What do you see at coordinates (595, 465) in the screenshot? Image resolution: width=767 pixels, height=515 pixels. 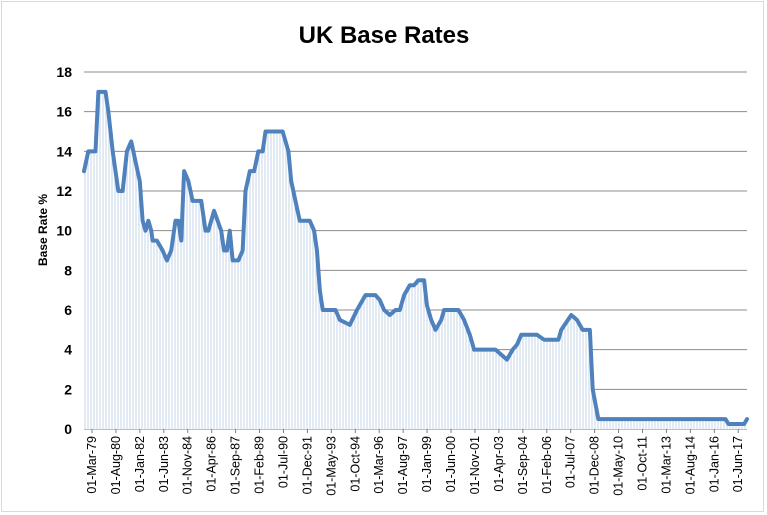 I see `x-tick-label: 01-Dec-08` at bounding box center [595, 465].